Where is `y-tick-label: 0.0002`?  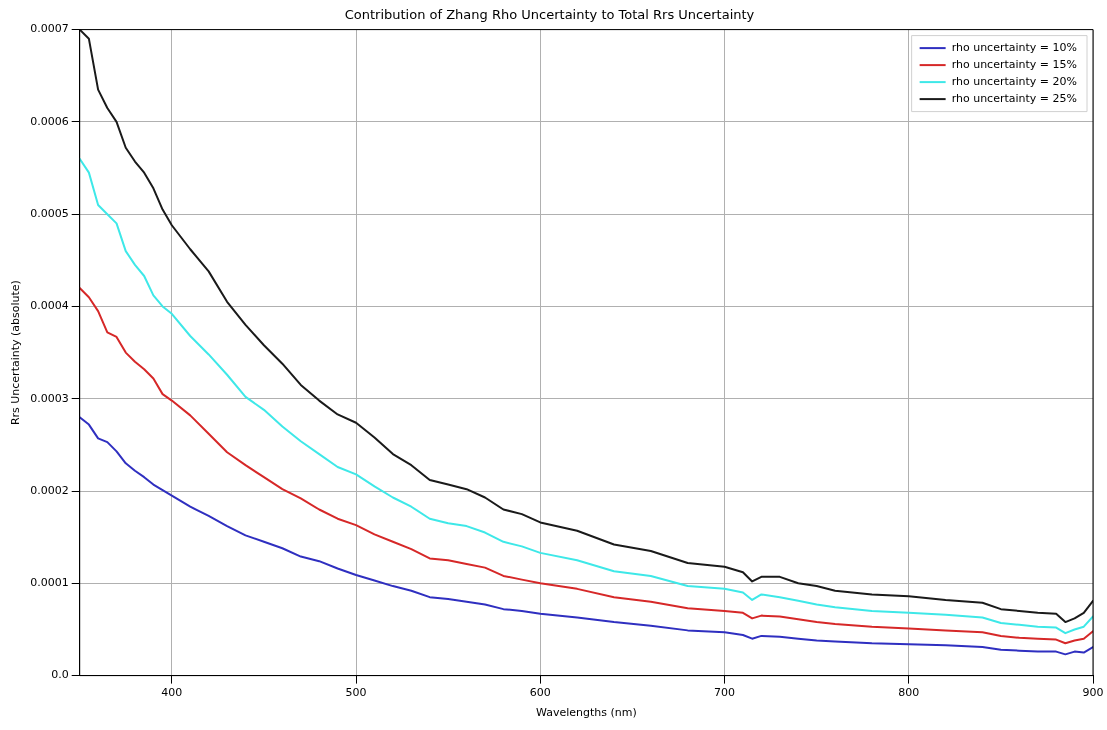 y-tick-label: 0.0002 is located at coordinates (49, 490).